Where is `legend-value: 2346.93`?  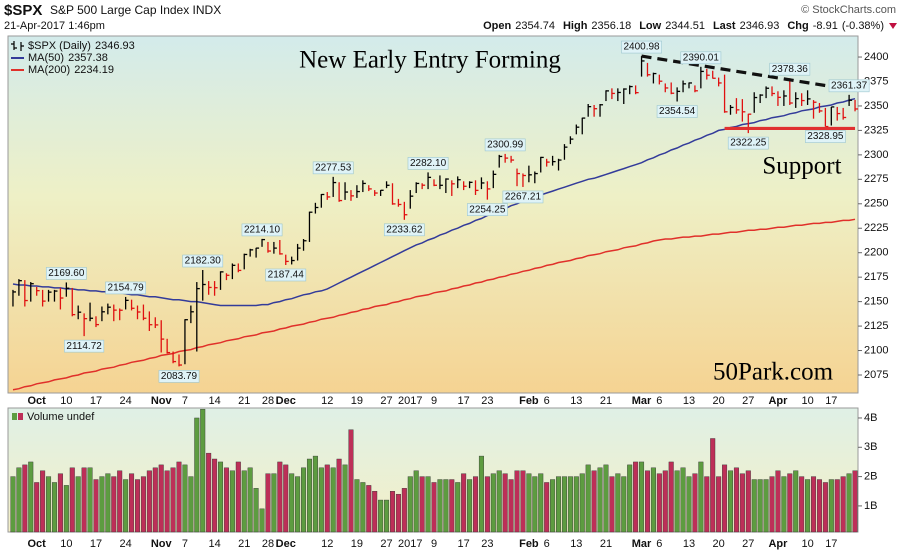
legend-value: 2346.93 is located at coordinates (115, 46).